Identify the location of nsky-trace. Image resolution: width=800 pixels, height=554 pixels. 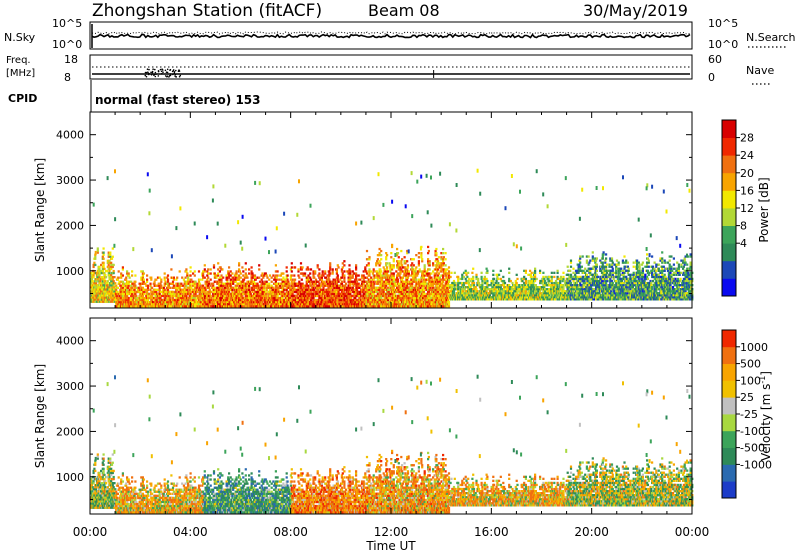
(391, 36).